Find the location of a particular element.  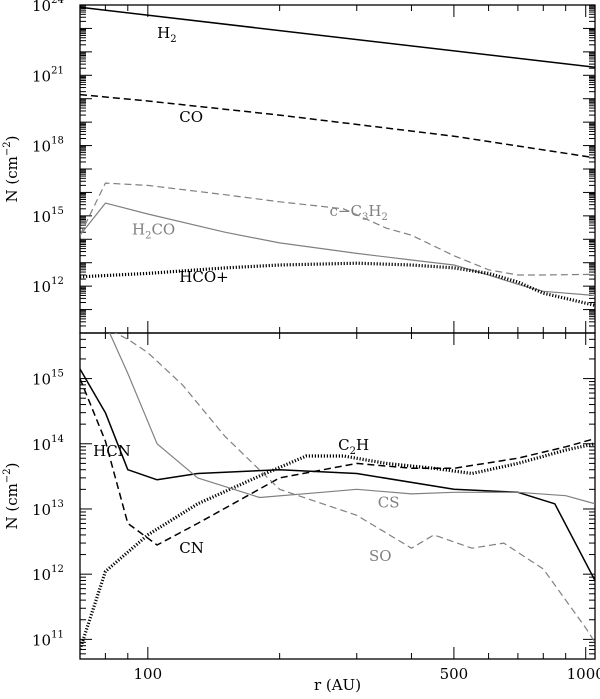

x-tick-label: 100 is located at coordinates (148, 674).